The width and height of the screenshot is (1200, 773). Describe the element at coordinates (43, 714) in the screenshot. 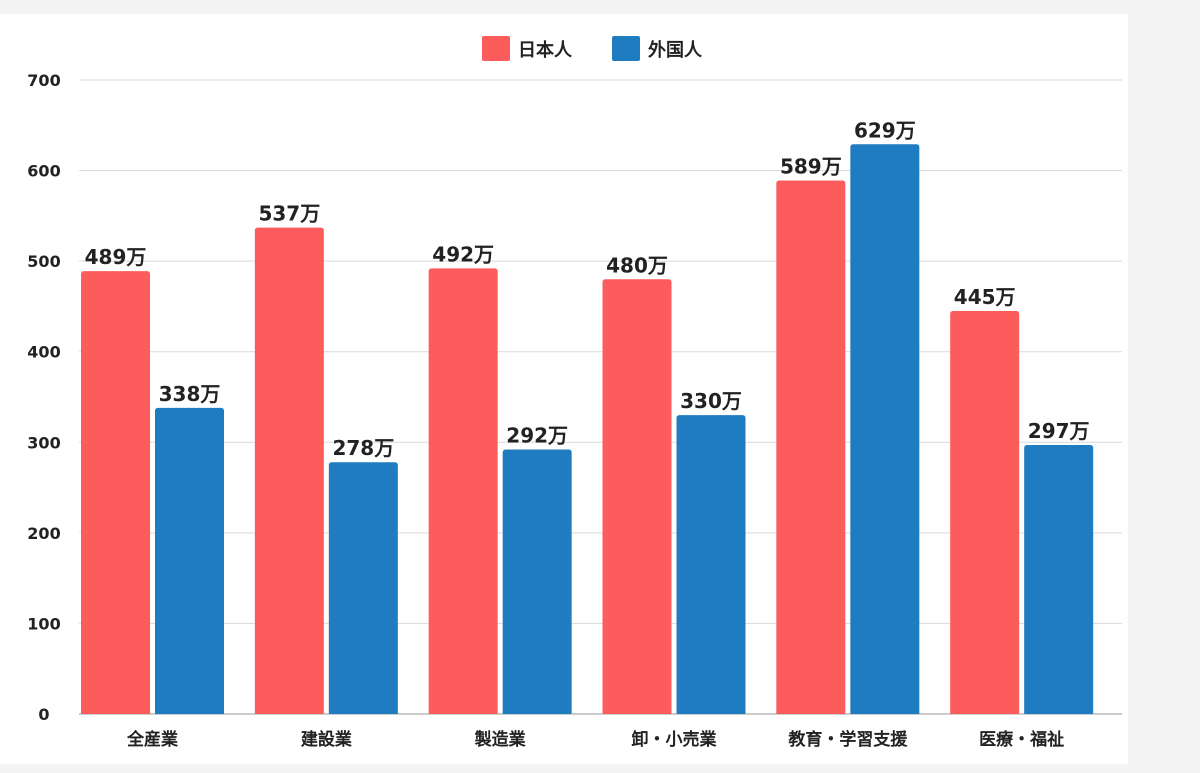

I see `y-tick-label: 0` at that location.